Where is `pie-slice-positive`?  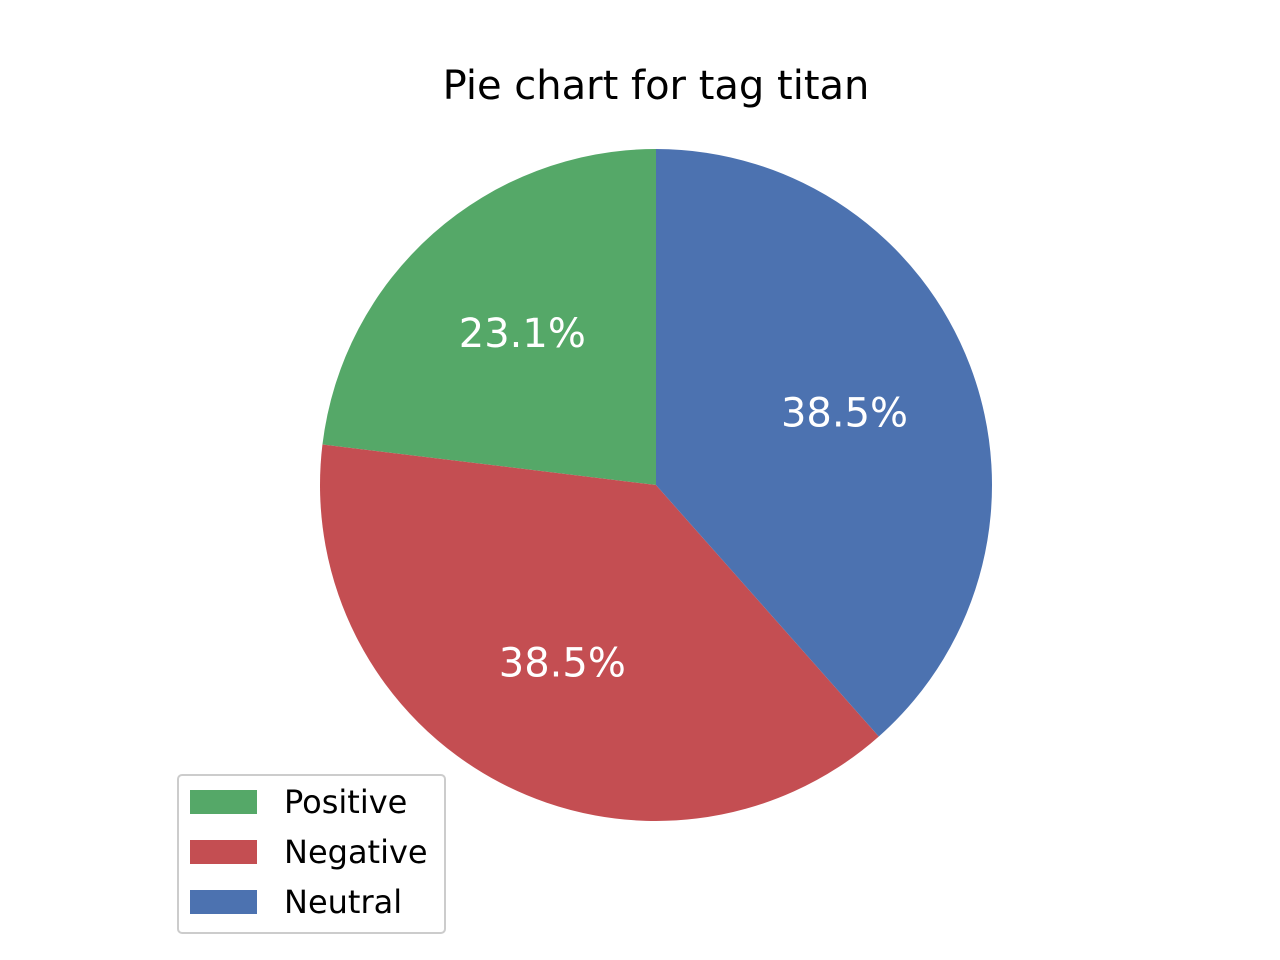
pie-slice-positive is located at coordinates (489, 317).